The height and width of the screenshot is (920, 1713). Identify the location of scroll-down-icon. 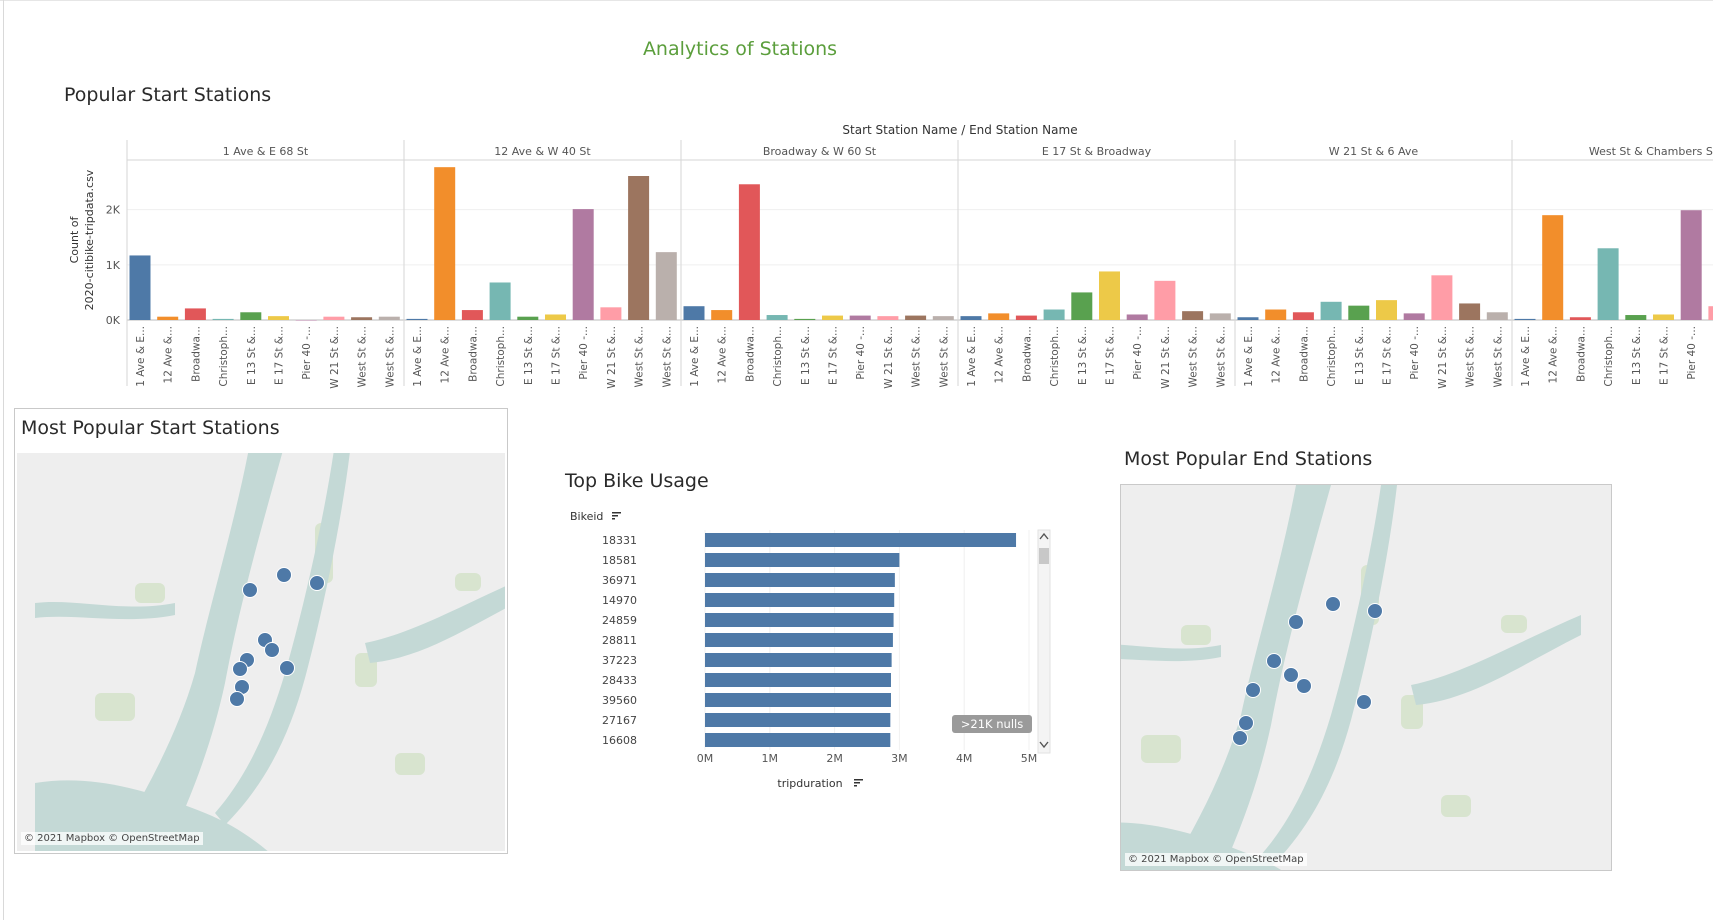
(1044, 745).